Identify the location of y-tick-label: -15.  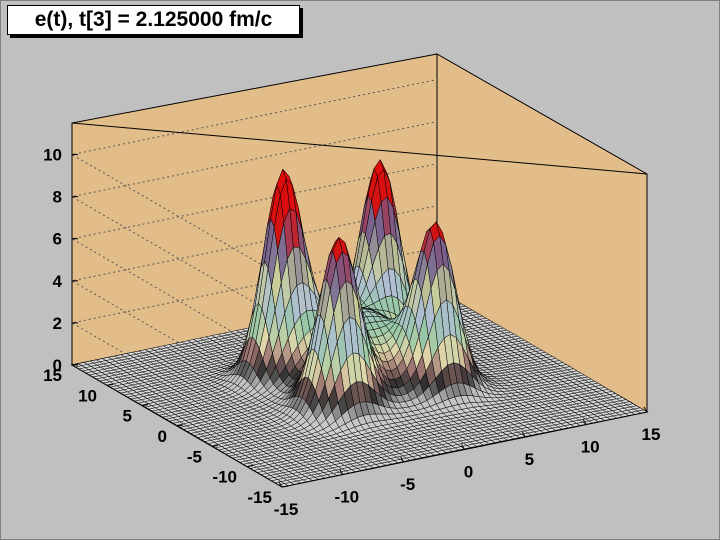
(259, 497).